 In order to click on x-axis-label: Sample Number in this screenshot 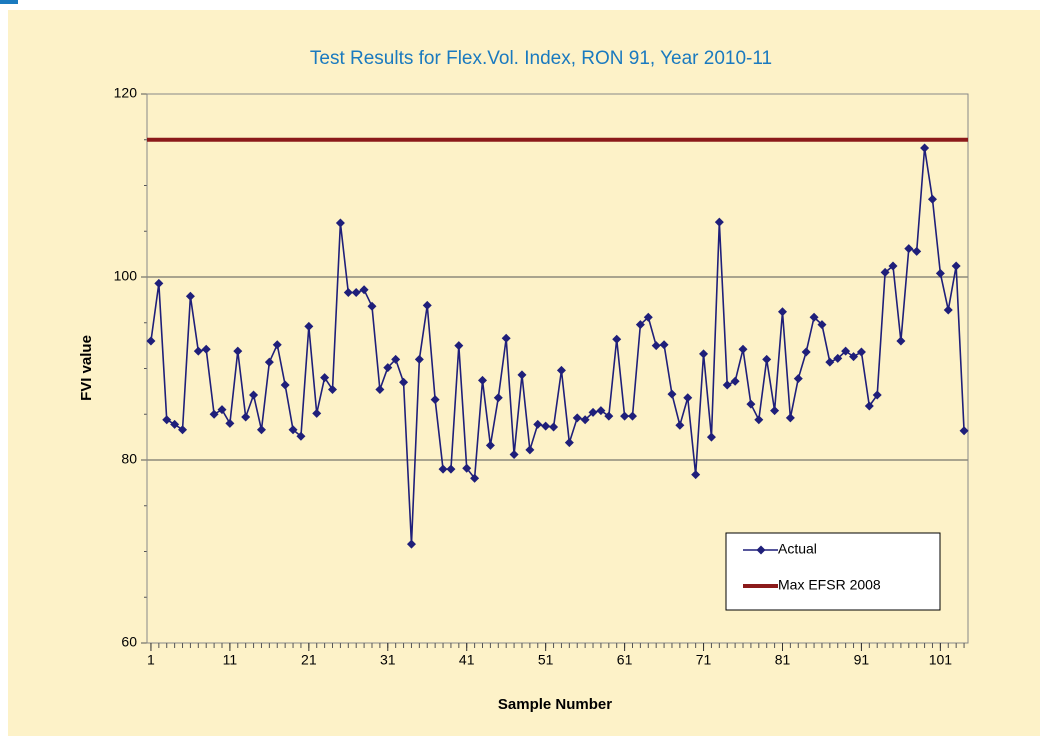, I will do `click(555, 704)`.